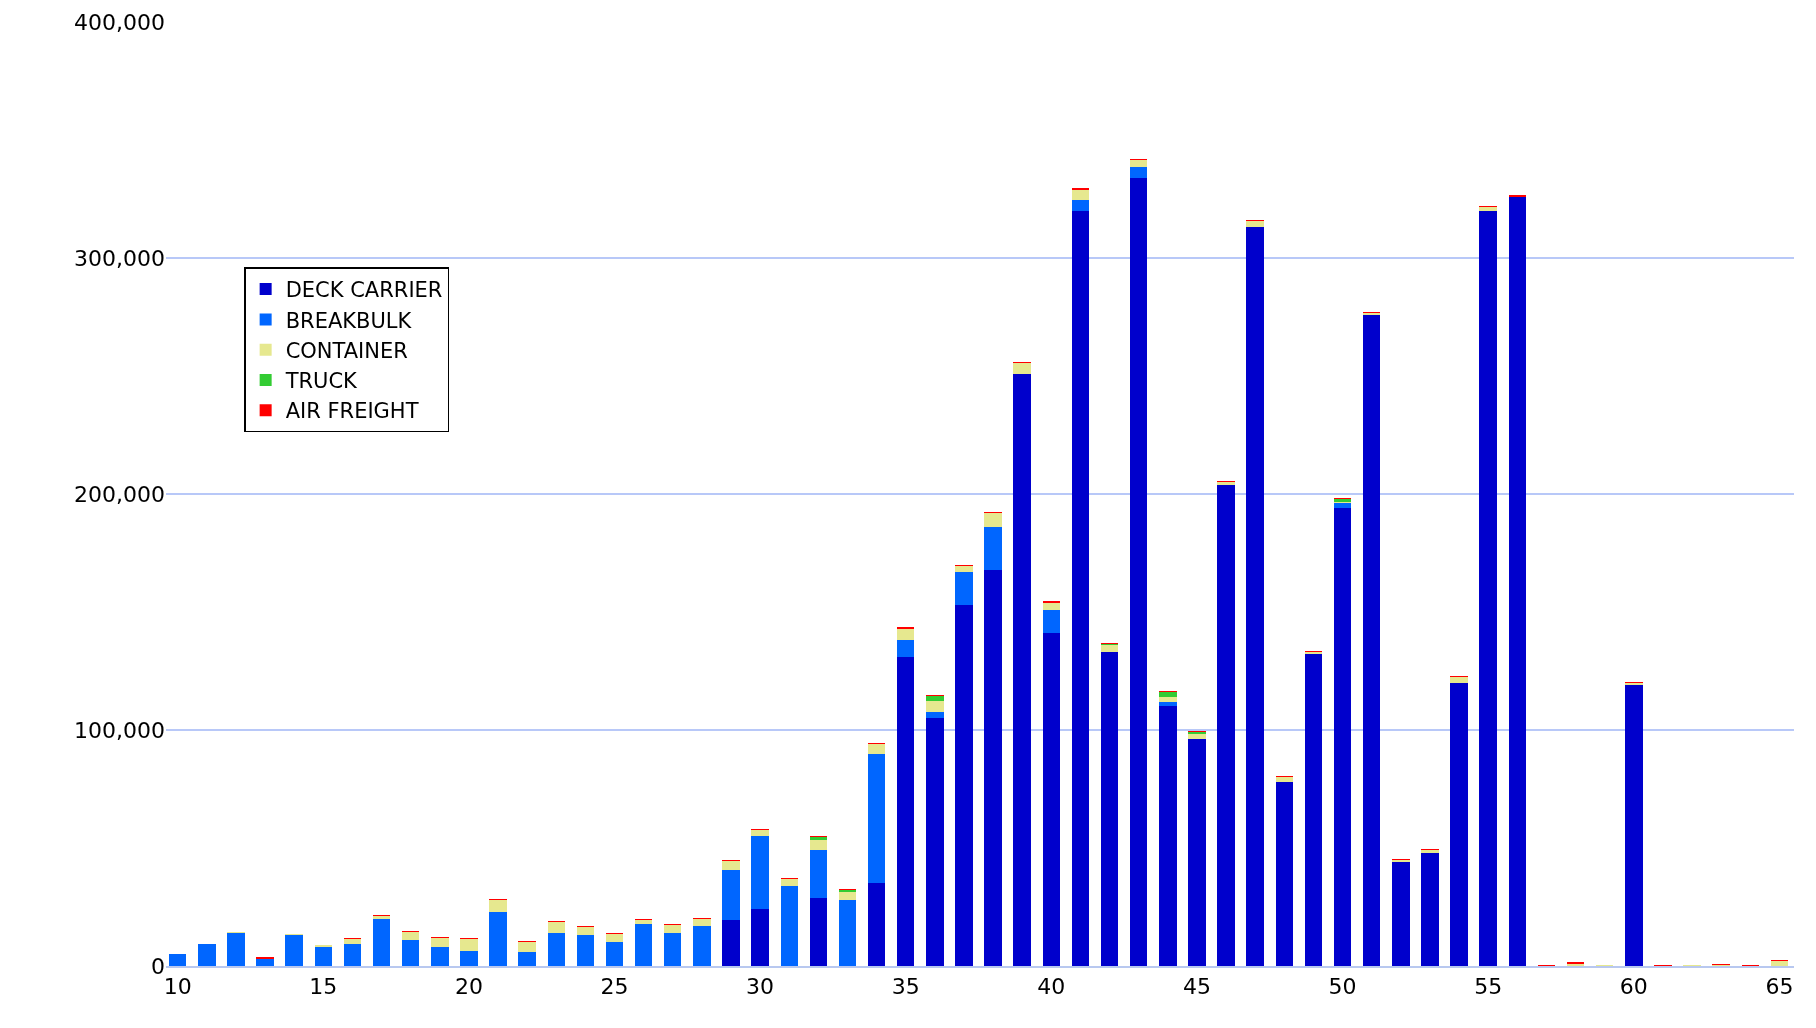  What do you see at coordinates (905, 987) in the screenshot?
I see `x-tick-label: 35` at bounding box center [905, 987].